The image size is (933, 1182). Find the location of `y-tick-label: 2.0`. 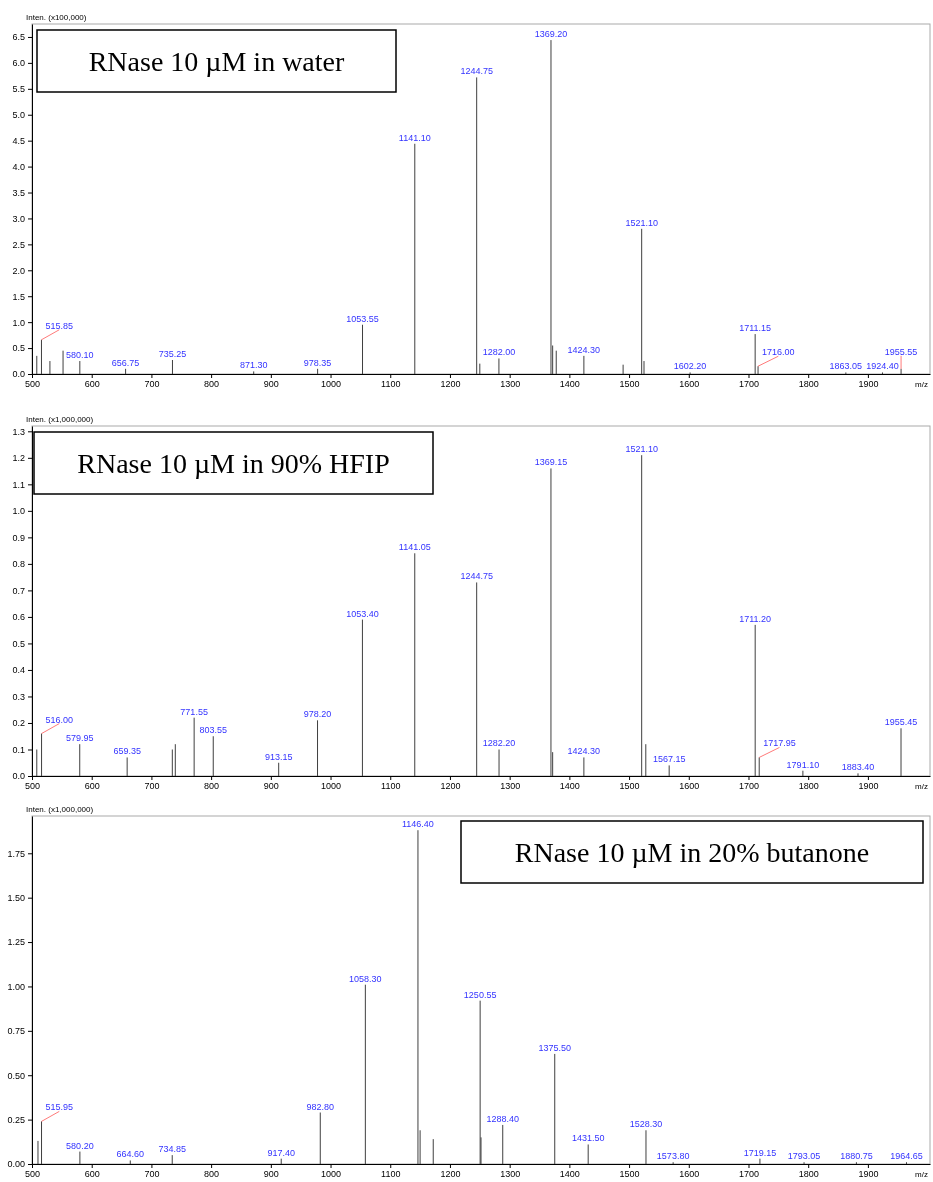

y-tick-label: 2.0 is located at coordinates (18, 270).